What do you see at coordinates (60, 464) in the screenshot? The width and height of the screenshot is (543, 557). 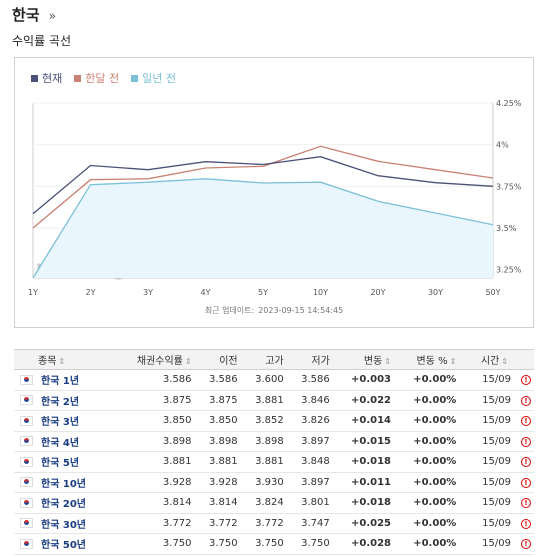 I see `bond-link: 한국 5년` at bounding box center [60, 464].